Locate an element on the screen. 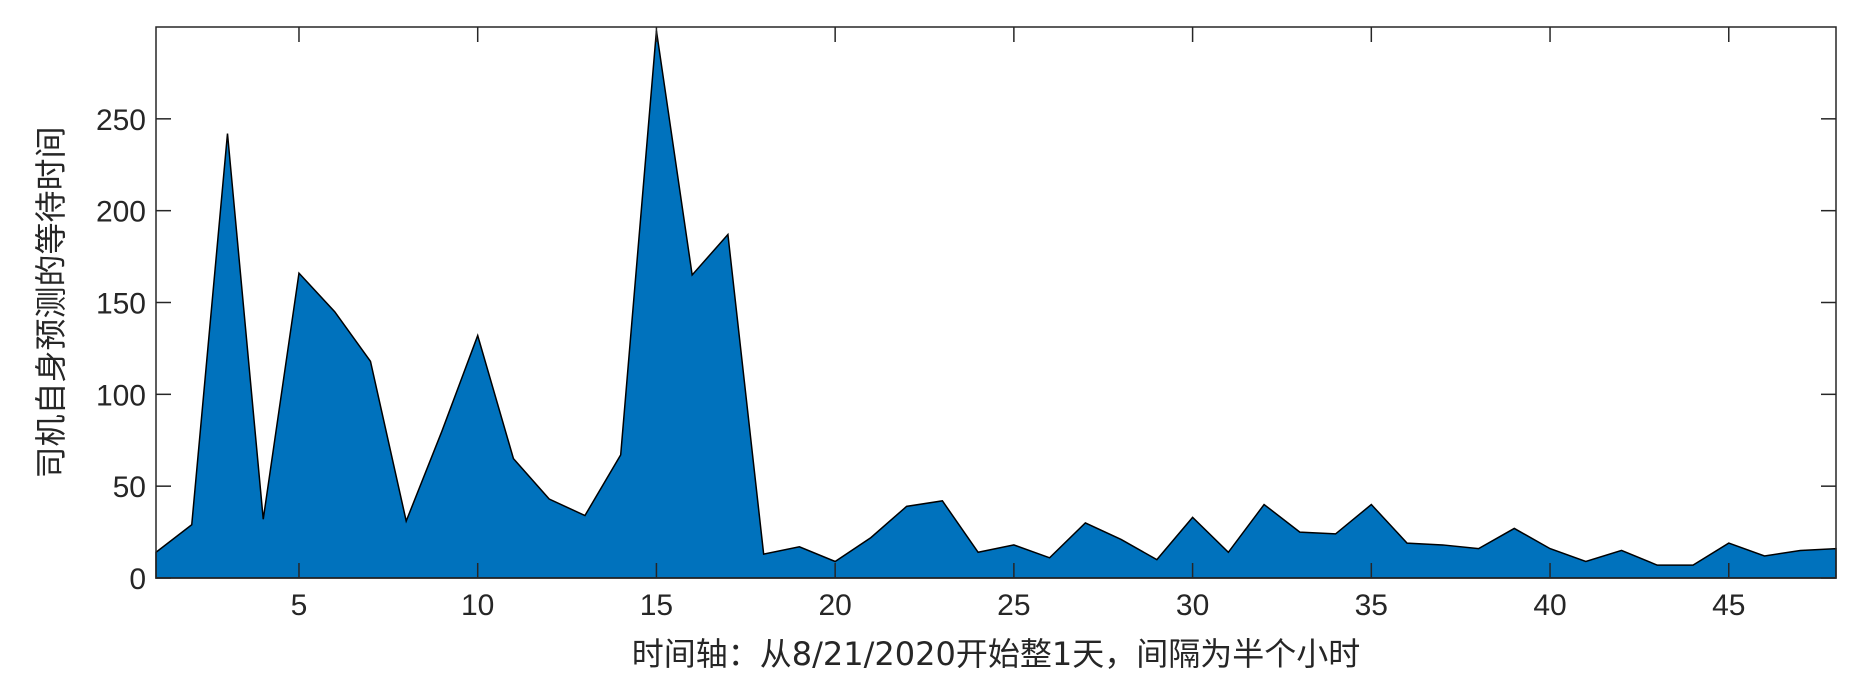 The height and width of the screenshot is (687, 1861). y-tick-label: 0 is located at coordinates (137, 579).